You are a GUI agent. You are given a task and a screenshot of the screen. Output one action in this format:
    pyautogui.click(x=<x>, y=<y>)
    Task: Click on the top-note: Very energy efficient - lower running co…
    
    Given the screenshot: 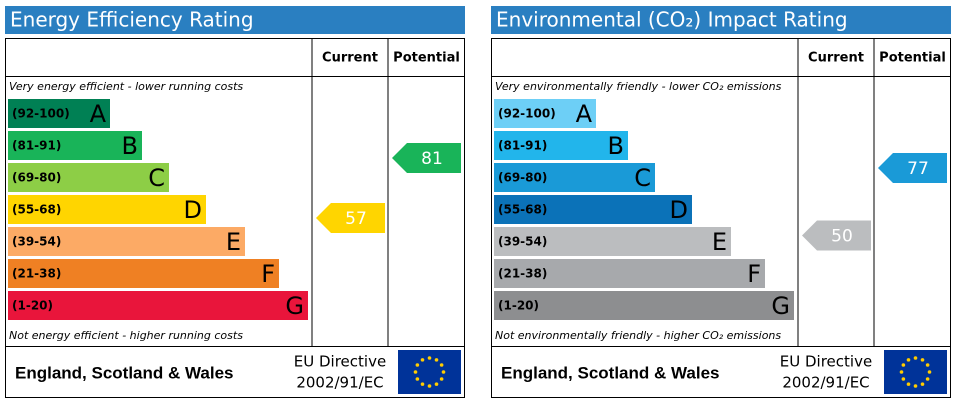 What is the action you would take?
    pyautogui.click(x=126, y=86)
    